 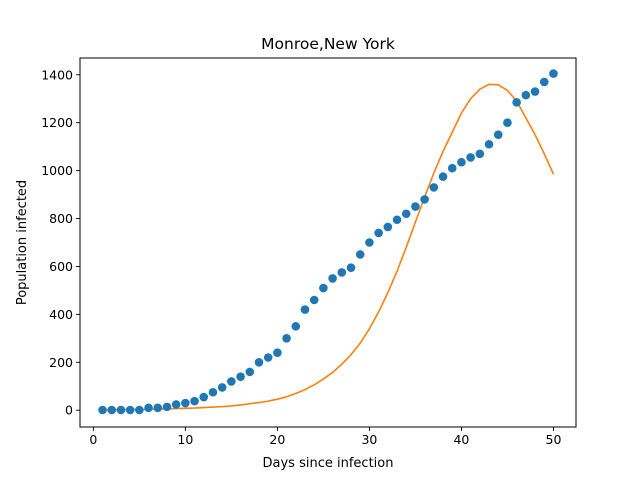 I want to click on chart-title: Monroe,New York, so click(x=328, y=44).